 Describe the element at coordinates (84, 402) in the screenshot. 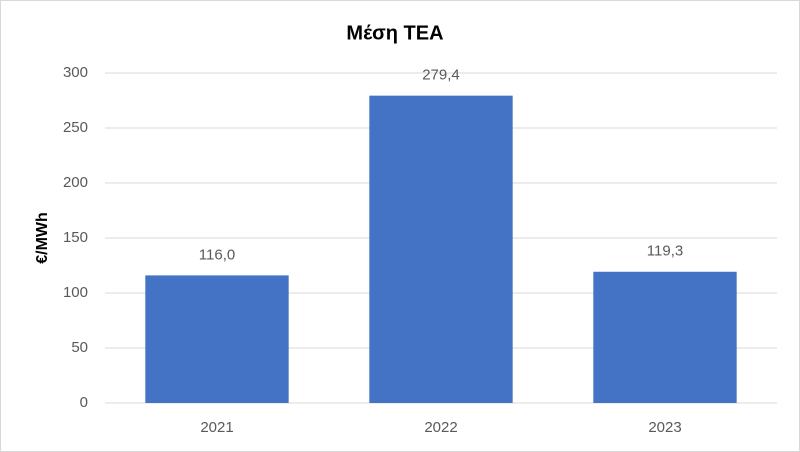

I see `y-tick-label: 0` at that location.